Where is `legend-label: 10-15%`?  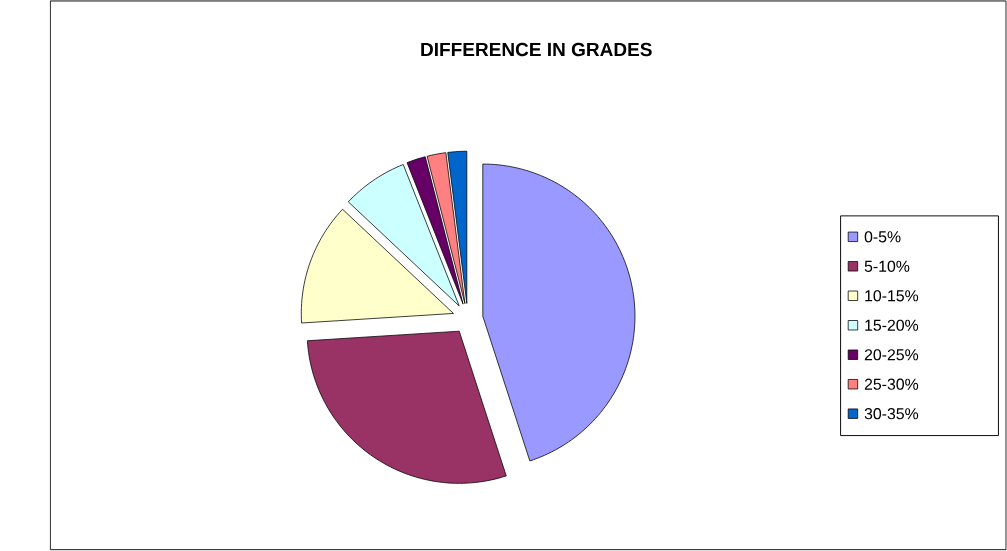
legend-label: 10-15% is located at coordinates (892, 296).